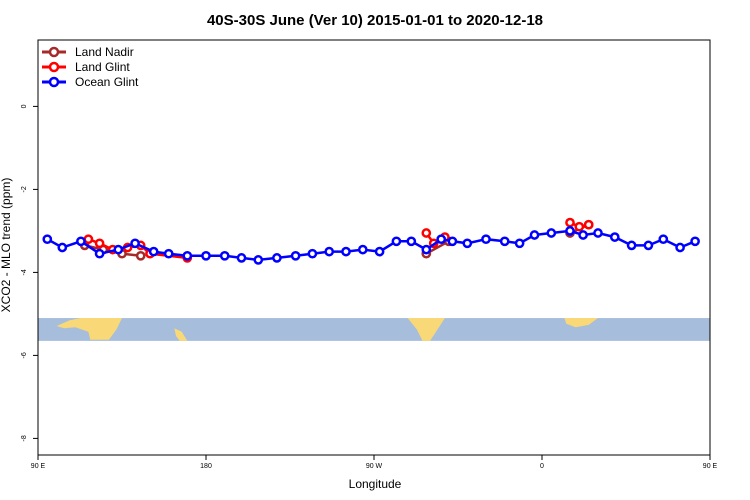 The image size is (750, 500). I want to click on y-axis: 0 -2 -4 -6 -8, so click(29, 273).